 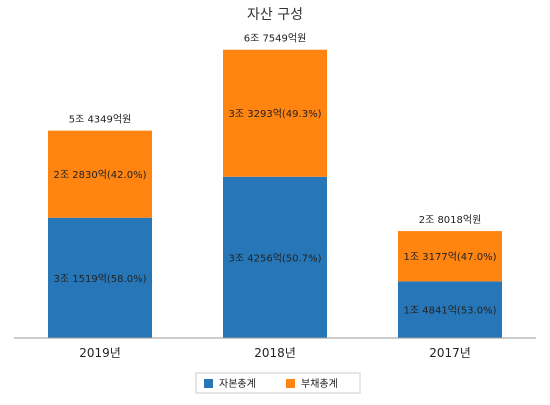 I want to click on legend-swatch-liabilities, so click(x=290, y=383).